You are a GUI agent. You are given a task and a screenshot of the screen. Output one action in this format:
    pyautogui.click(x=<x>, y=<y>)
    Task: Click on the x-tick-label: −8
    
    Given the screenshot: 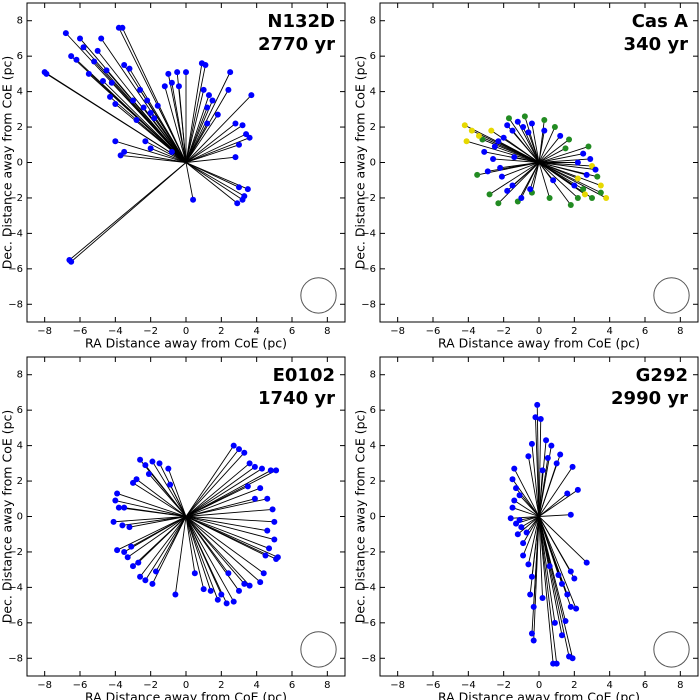 What is the action you would take?
    pyautogui.click(x=397, y=685)
    